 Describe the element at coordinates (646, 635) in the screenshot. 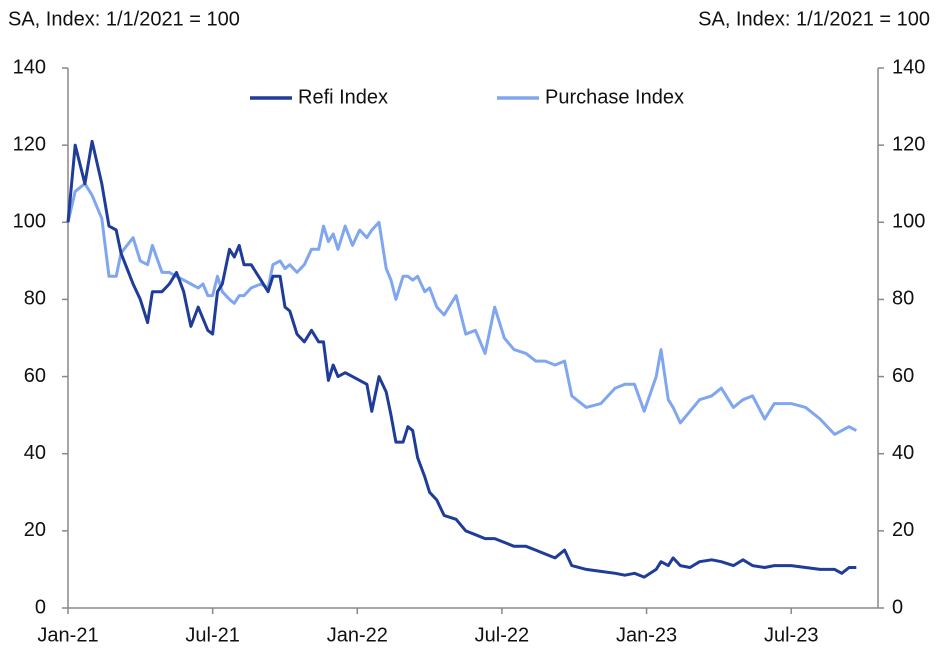

I see `x-tick-label: Jan-23` at that location.